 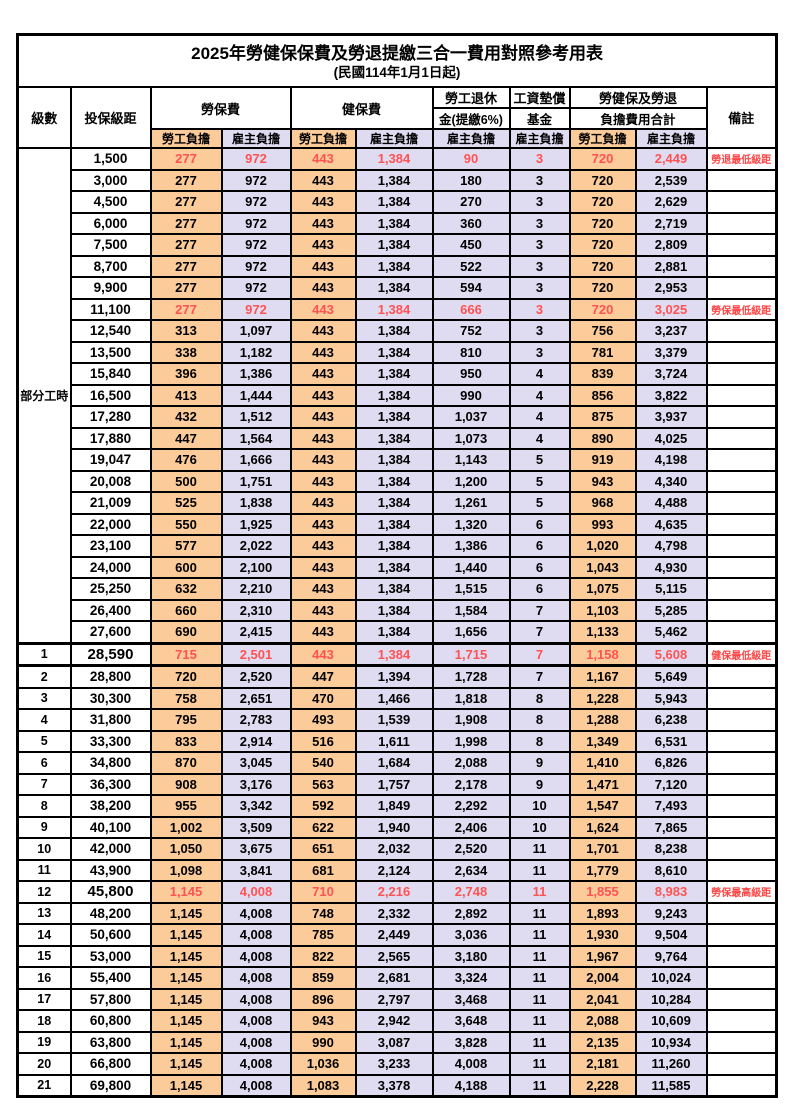 I want to click on cell-health-ins-employee: 592, so click(x=323, y=806).